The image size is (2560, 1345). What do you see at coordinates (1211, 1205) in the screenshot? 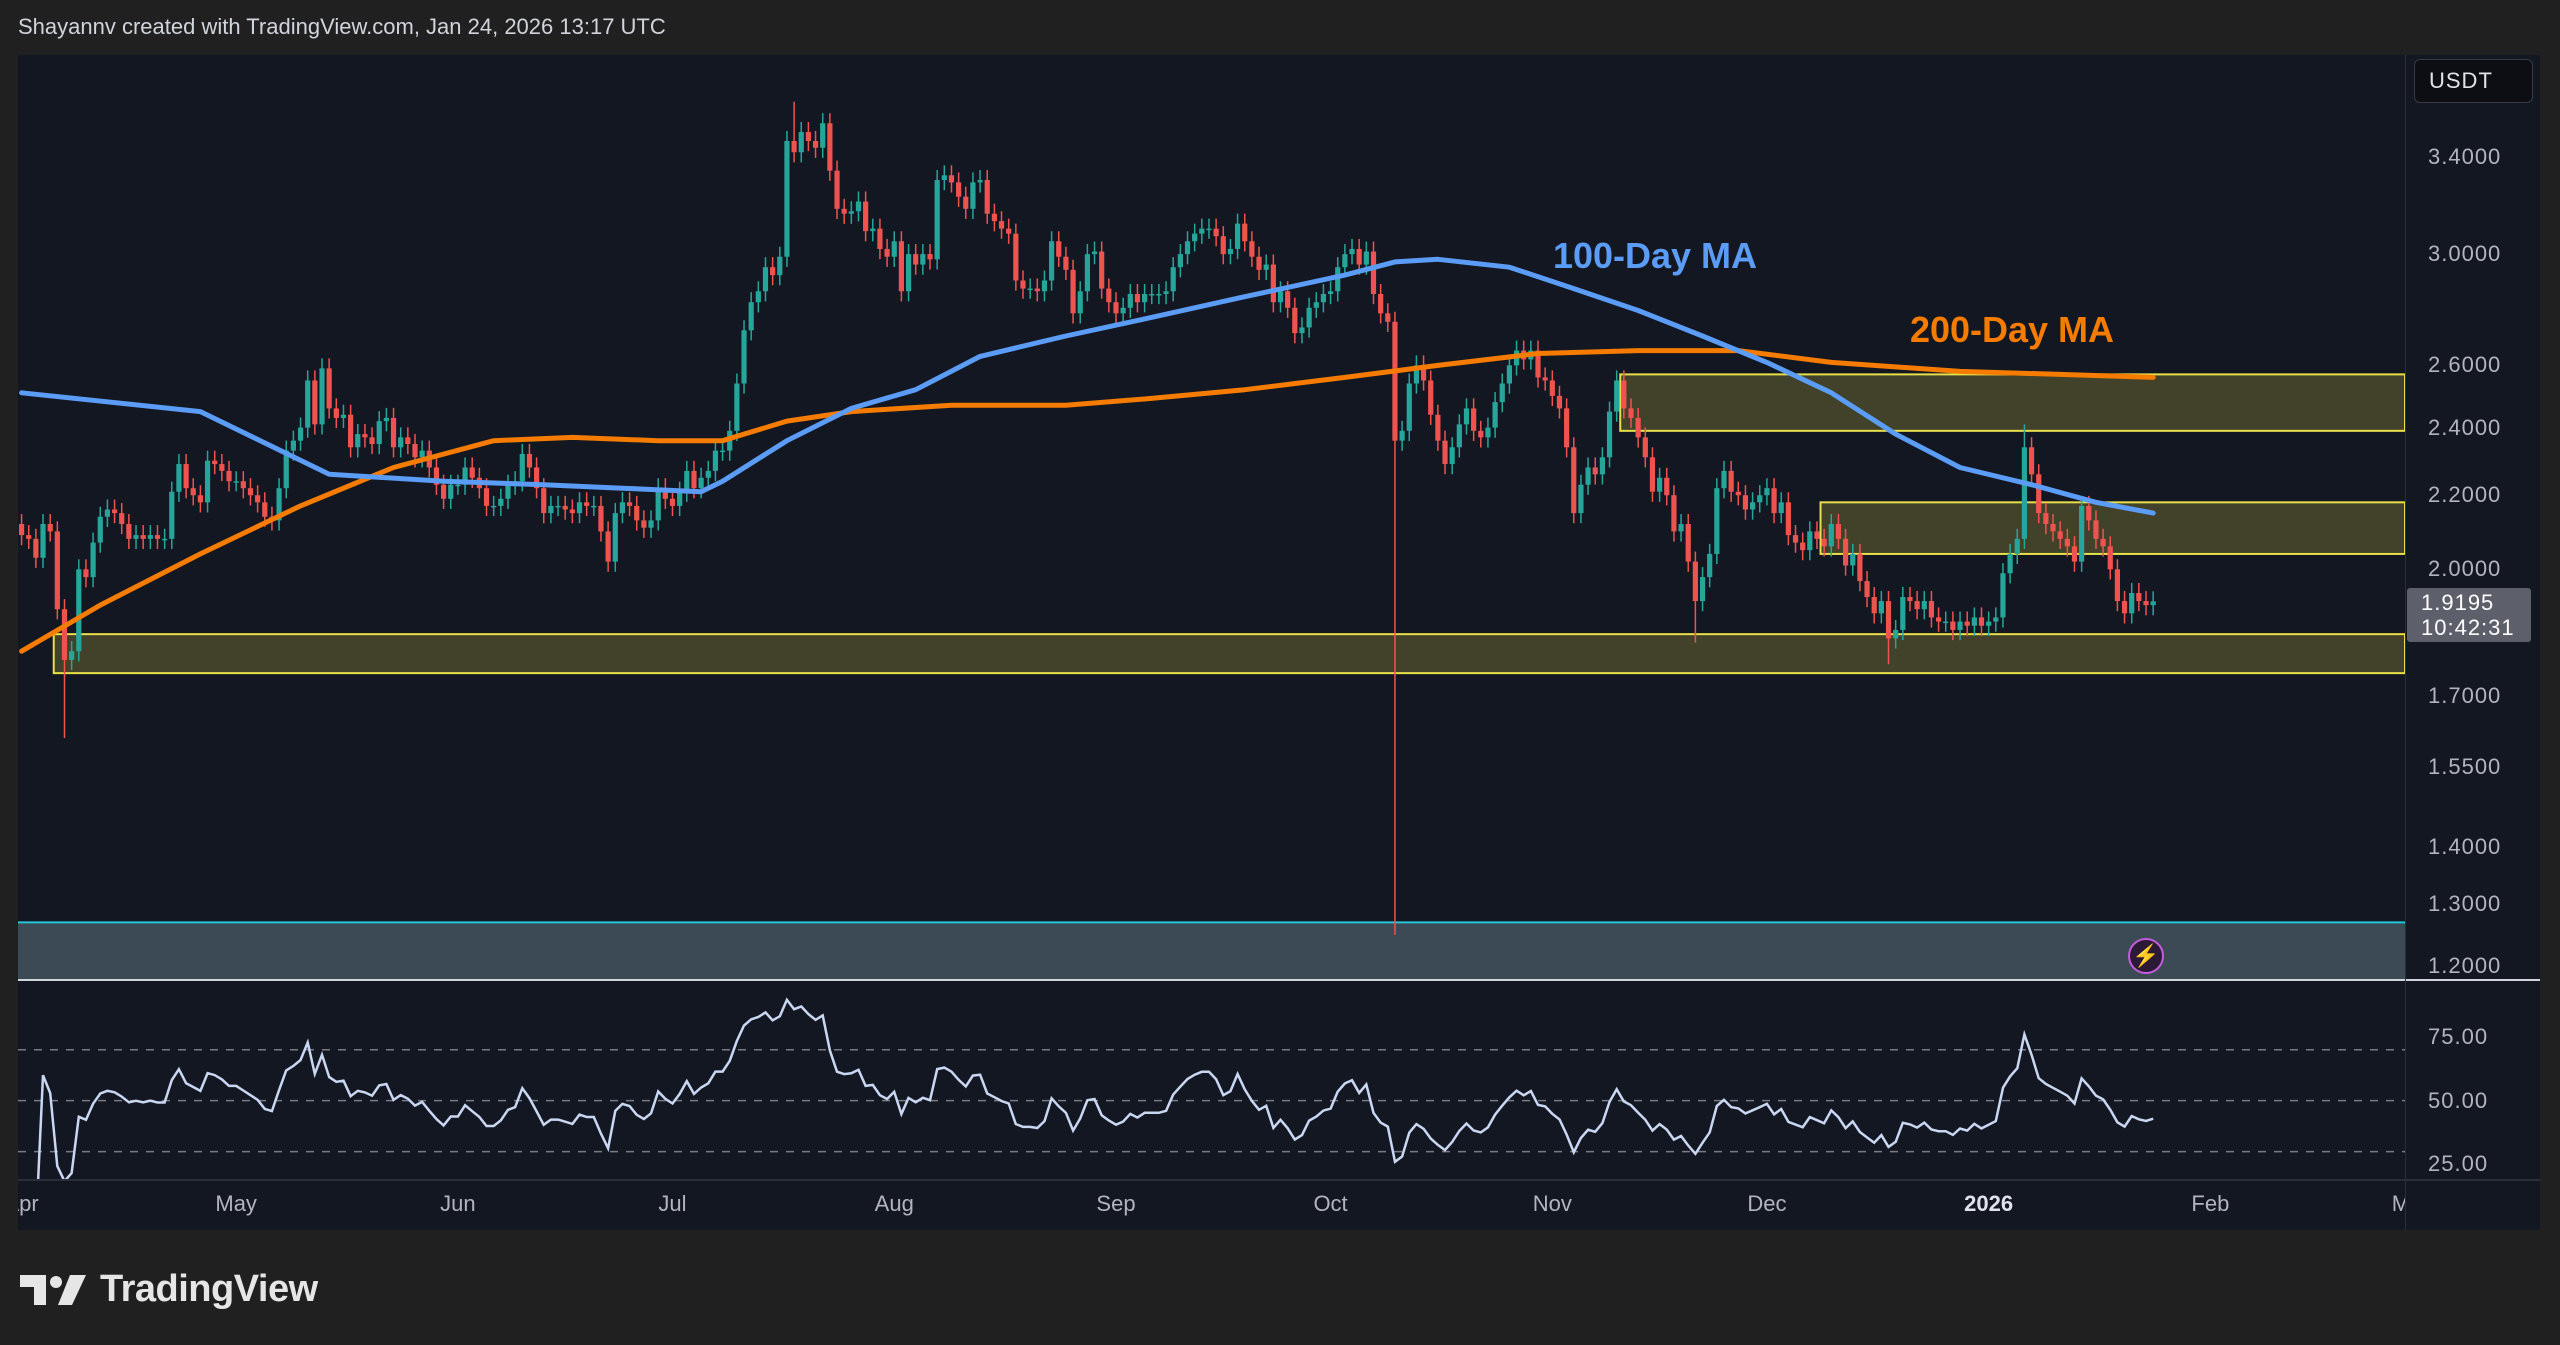
I see `time-axis: Apr May Jun Jul Aug Sep Oct Nov Dec 2026 Feb Mar` at bounding box center [1211, 1205].